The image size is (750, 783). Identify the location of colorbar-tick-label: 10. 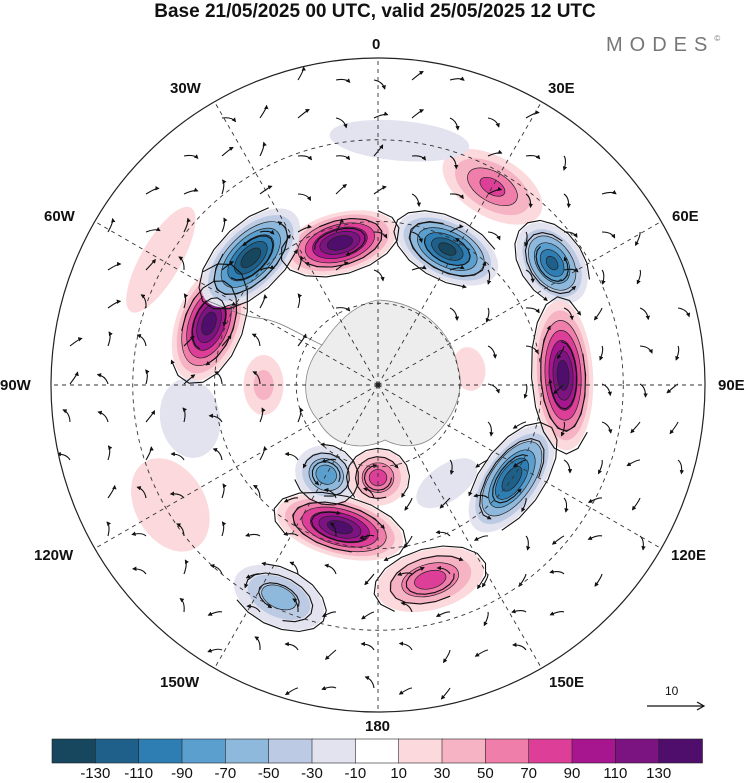
(398, 773).